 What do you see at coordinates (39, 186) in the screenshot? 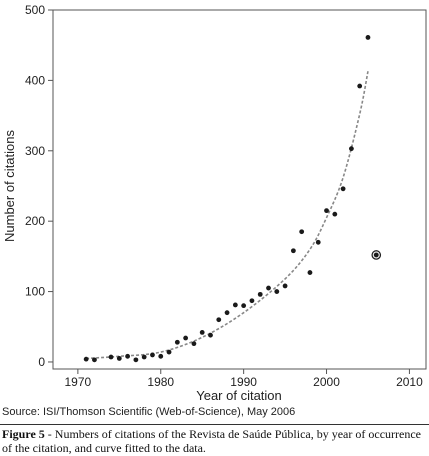
I see `y-axis-ticks: 0 100 200 300 400 500` at bounding box center [39, 186].